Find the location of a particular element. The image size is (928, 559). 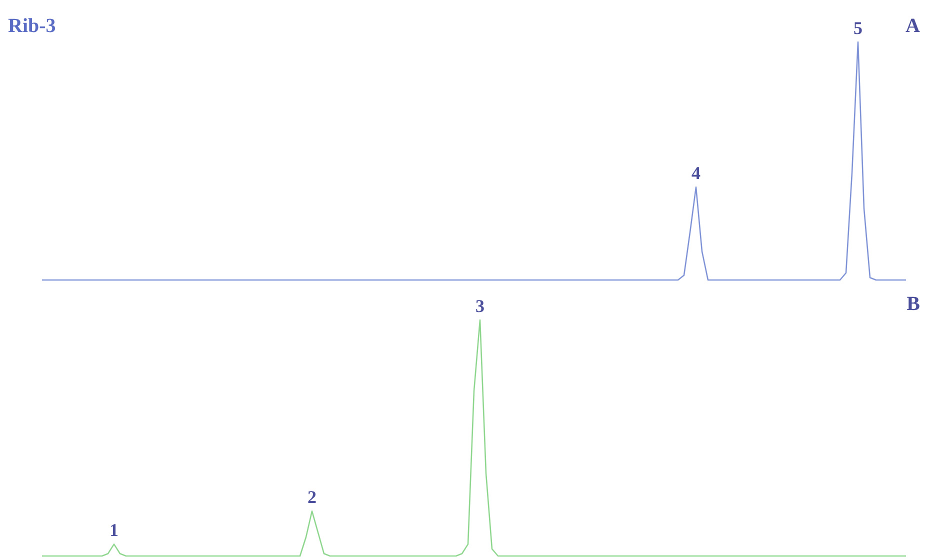

annotation: 2 is located at coordinates (312, 497).